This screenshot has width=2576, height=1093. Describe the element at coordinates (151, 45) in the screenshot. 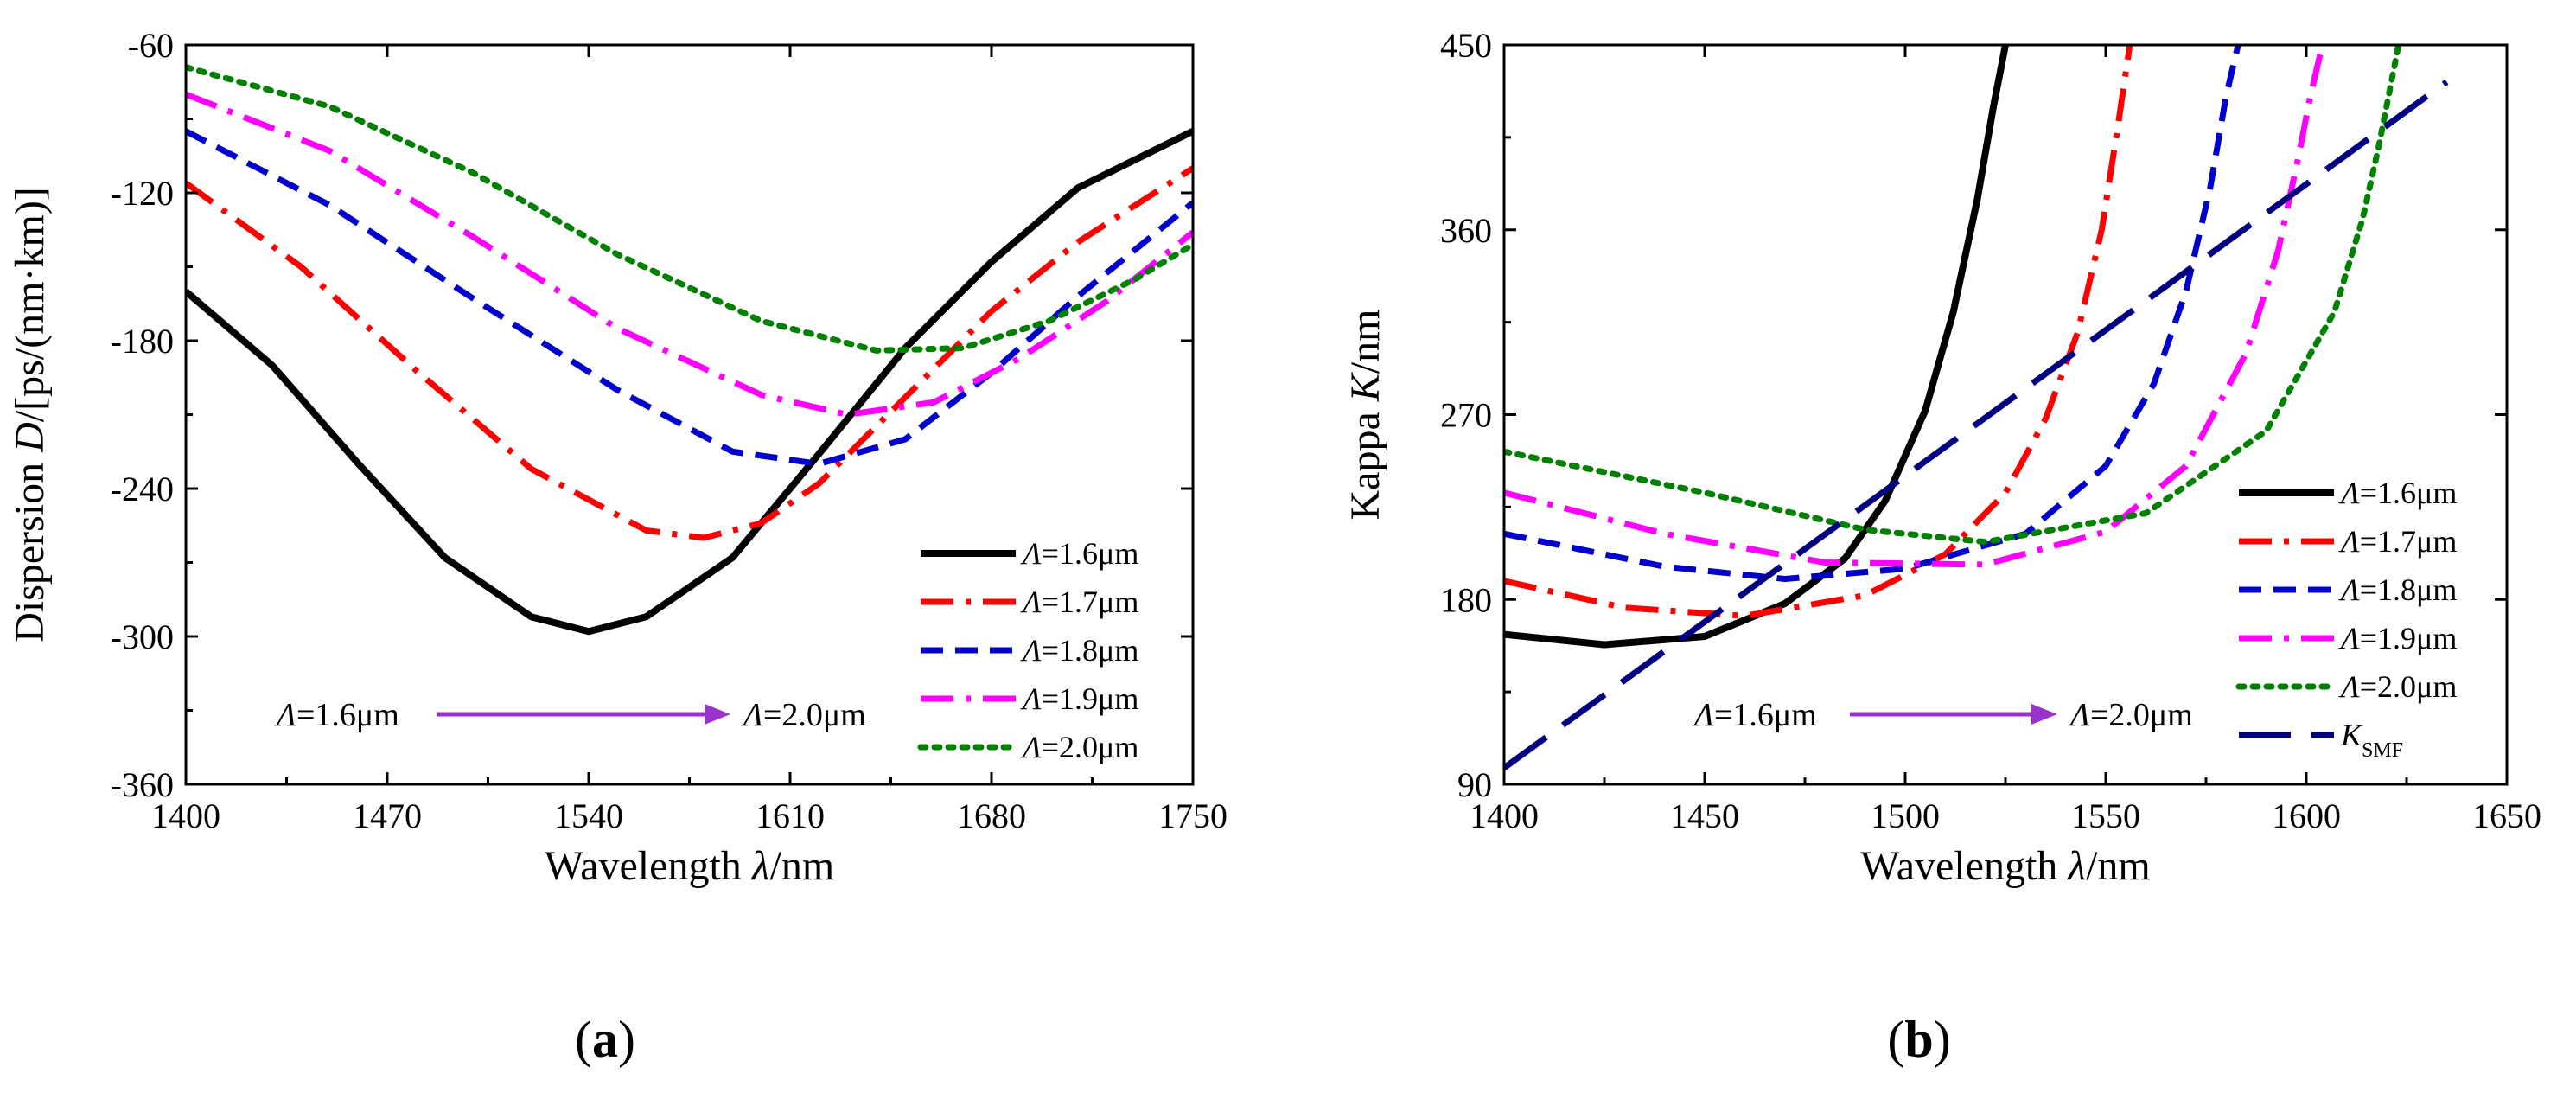

I see `y-tick-label: -60` at that location.